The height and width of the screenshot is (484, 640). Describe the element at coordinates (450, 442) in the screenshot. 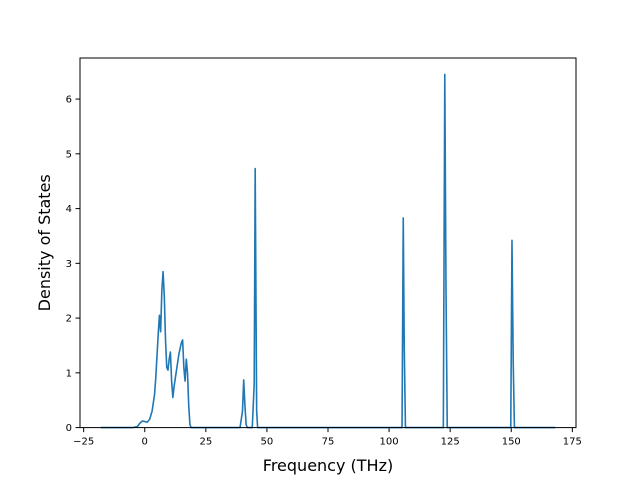

I see `x-tick-label: 125` at that location.